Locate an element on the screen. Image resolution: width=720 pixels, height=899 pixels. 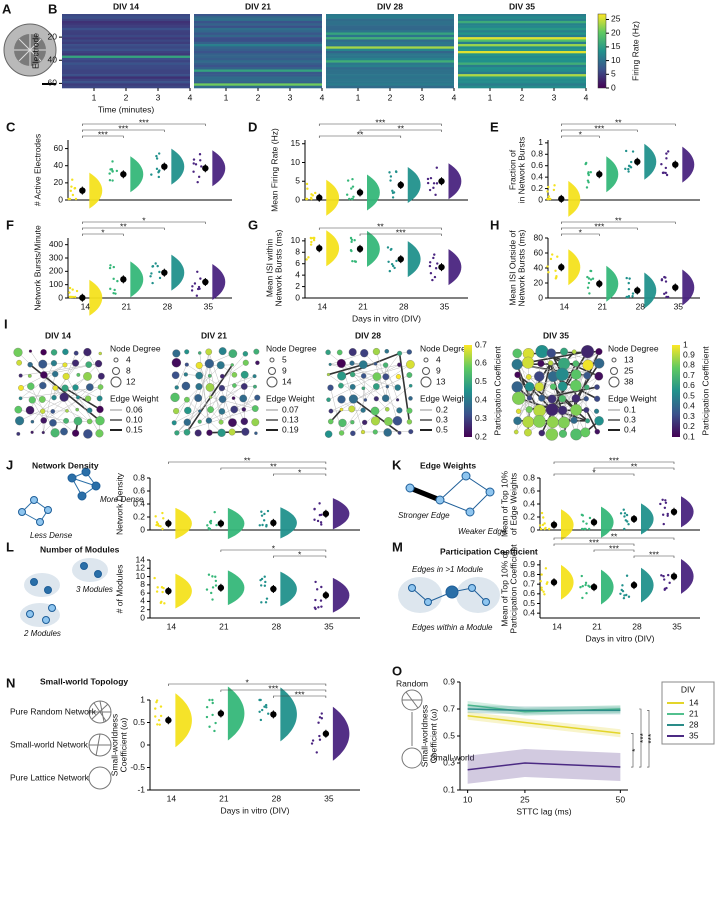
colorbar-tick-label: 0.1 is located at coordinates (689, 436).